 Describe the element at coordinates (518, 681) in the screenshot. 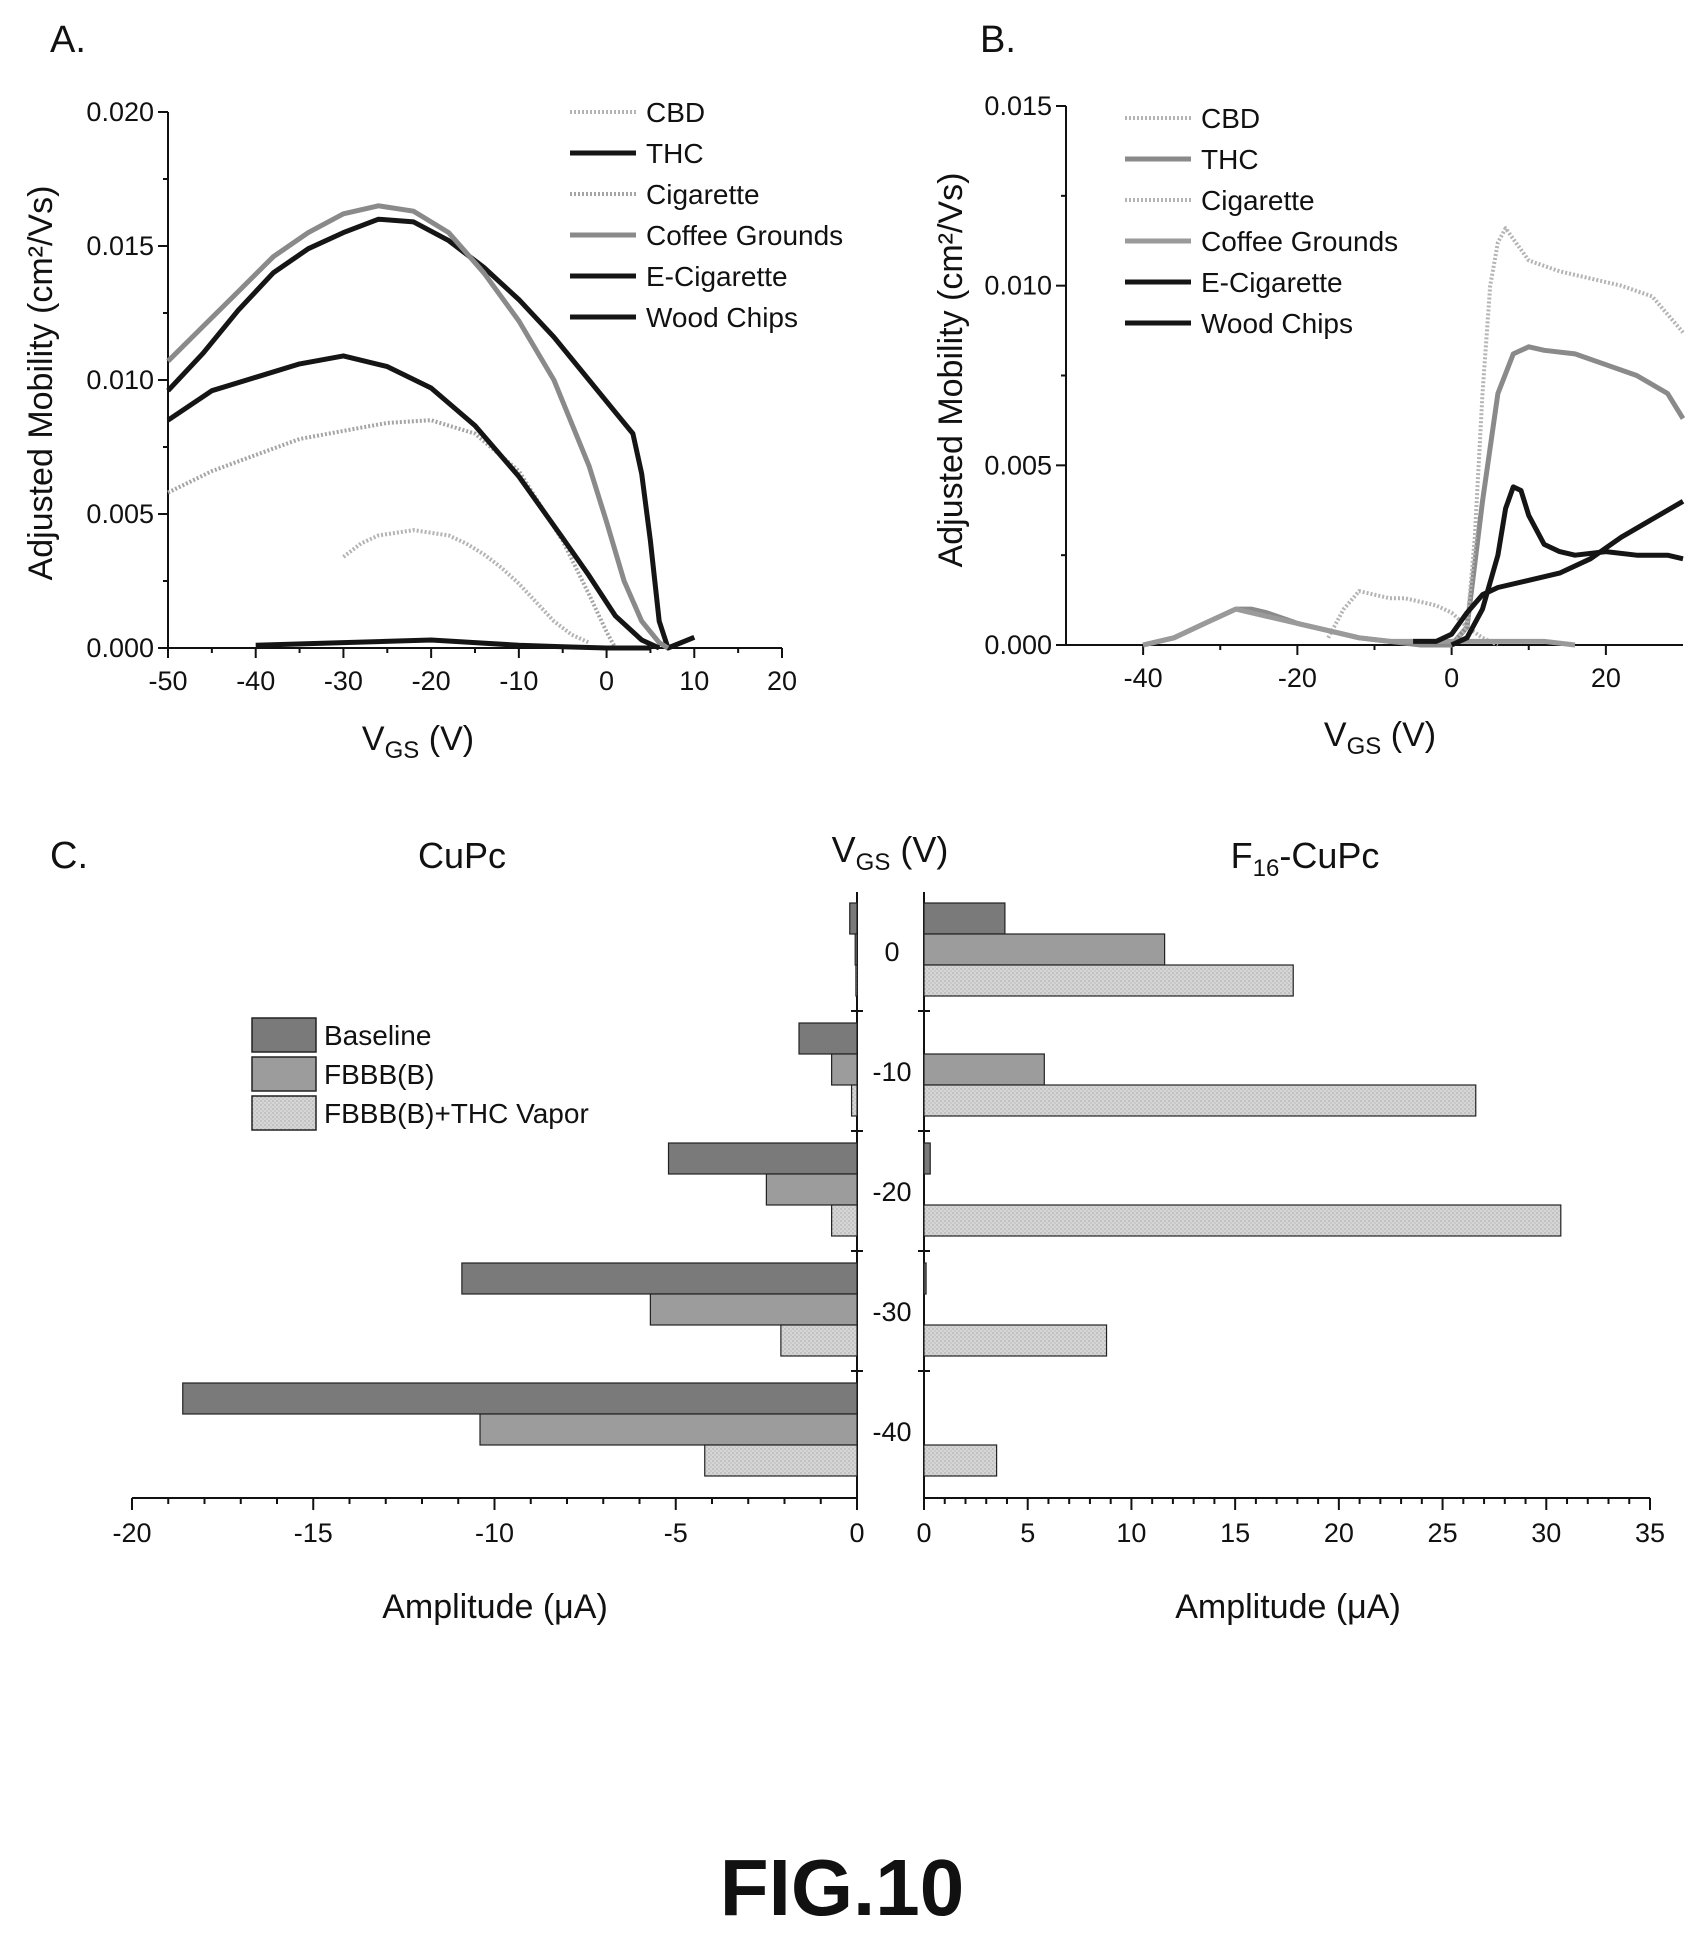

I see `x-tick-label: -10` at that location.